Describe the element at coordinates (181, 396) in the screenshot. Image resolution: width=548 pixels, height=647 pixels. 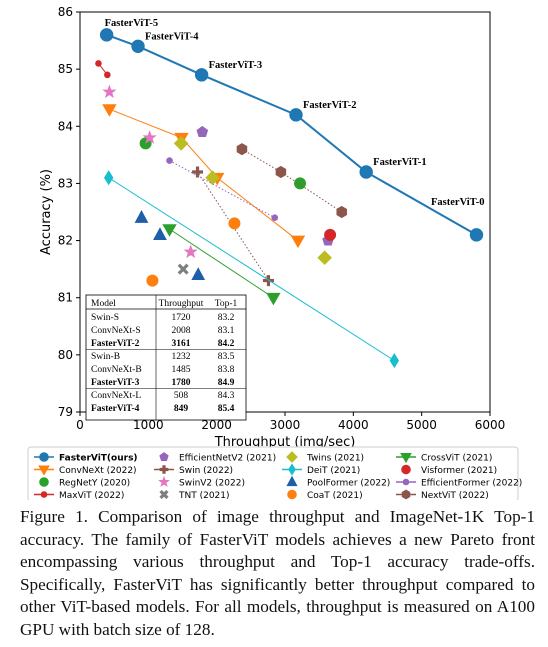
I see `inset-table-cell: 508` at that location.